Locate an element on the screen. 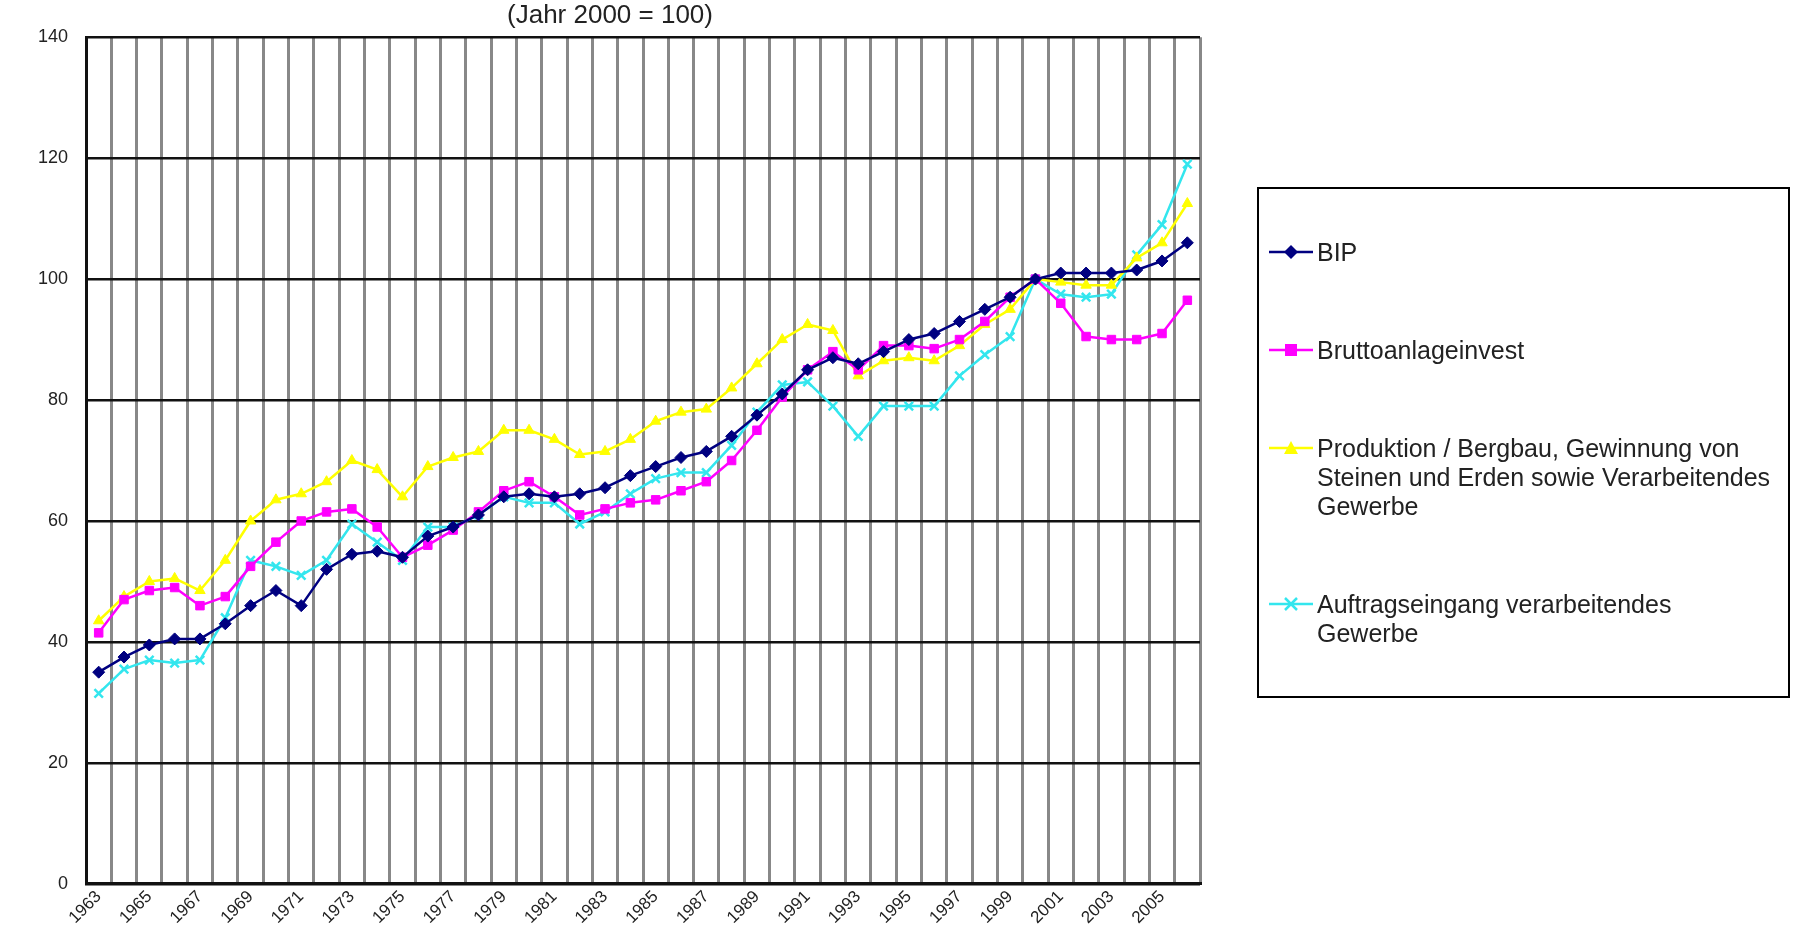  legend-label: Auftragseingang verarbeitendes Gewerbe is located at coordinates (1495, 618).